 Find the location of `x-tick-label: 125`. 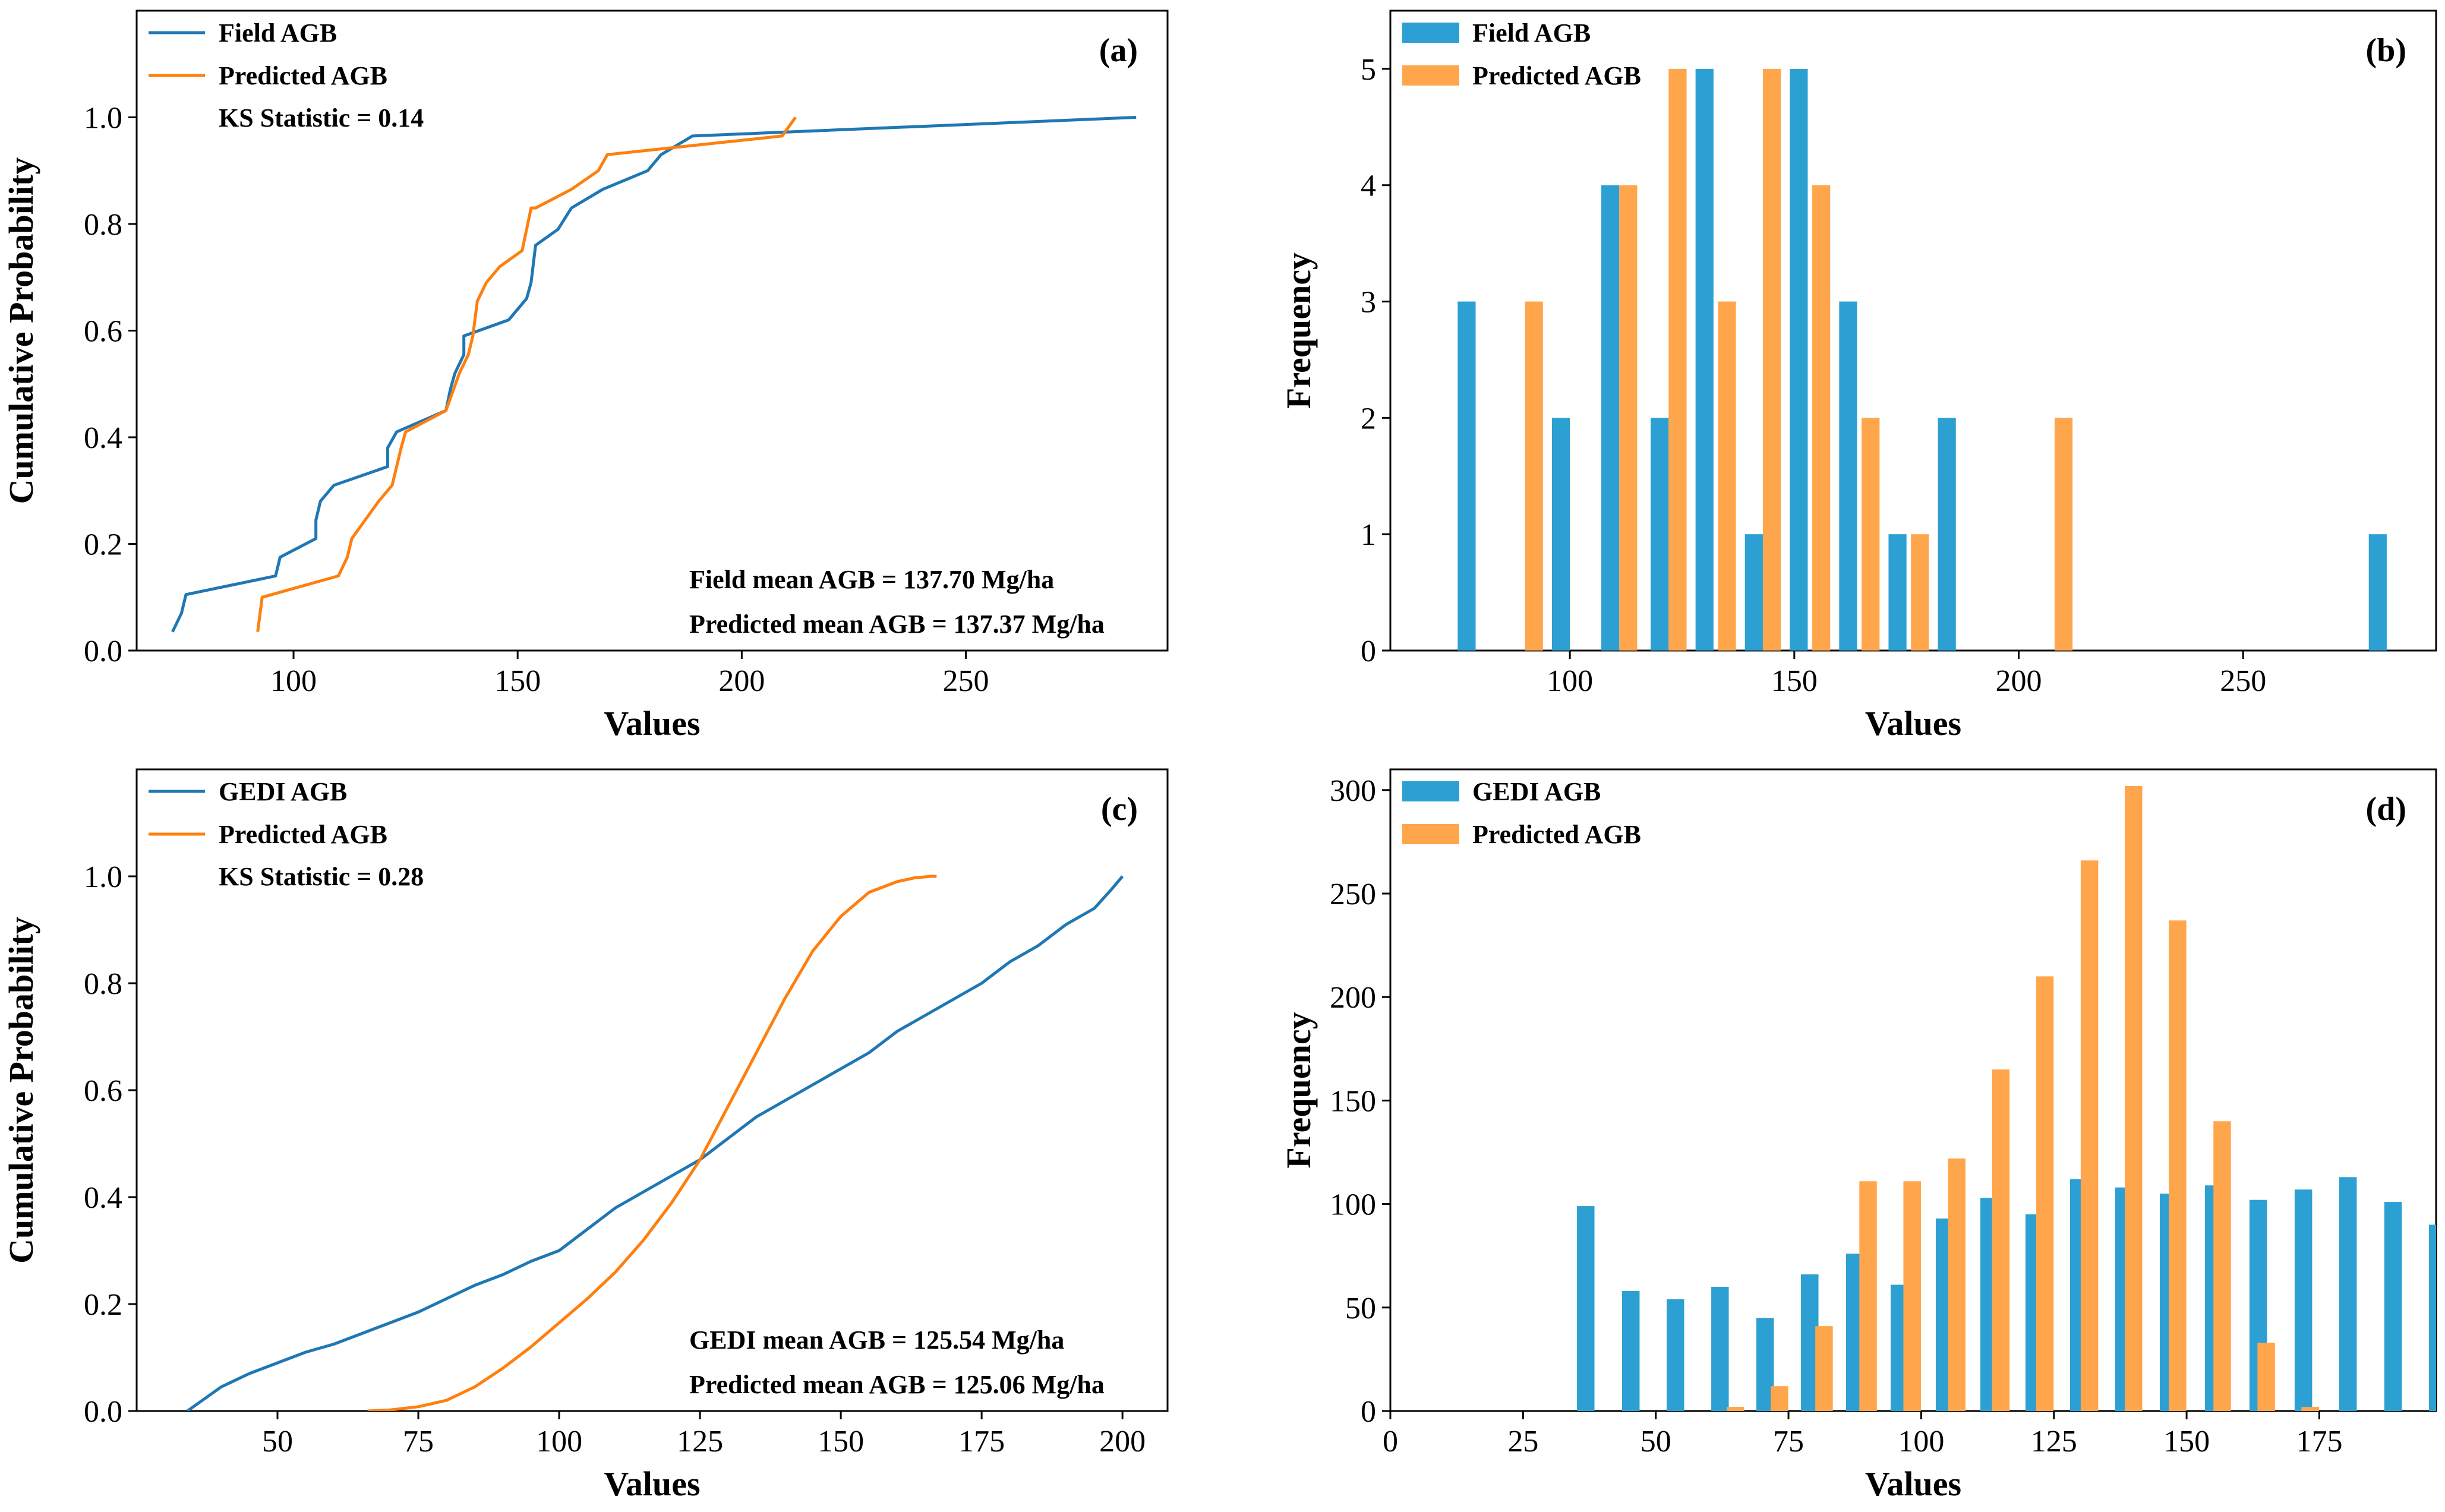

x-tick-label: 125 is located at coordinates (2054, 1442).